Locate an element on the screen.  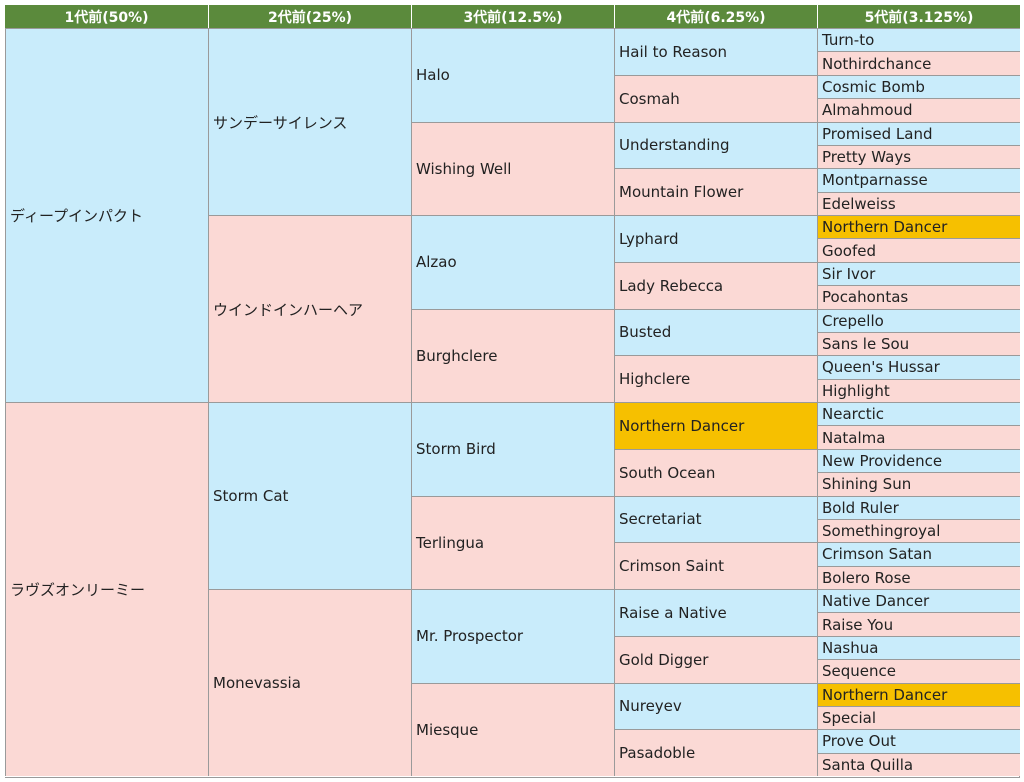
ancestor-gen5-31: Santa Quilla is located at coordinates (918, 764).